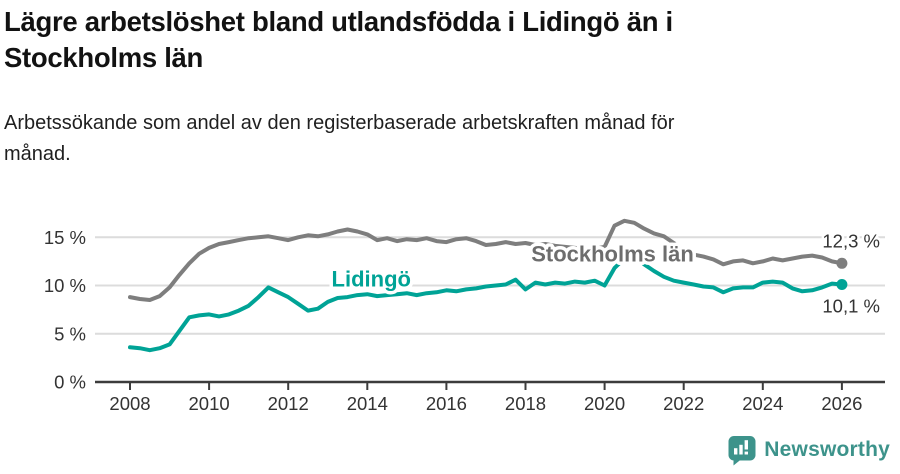  Describe the element at coordinates (683, 403) in the screenshot. I see `x-tick-label: 2022` at that location.